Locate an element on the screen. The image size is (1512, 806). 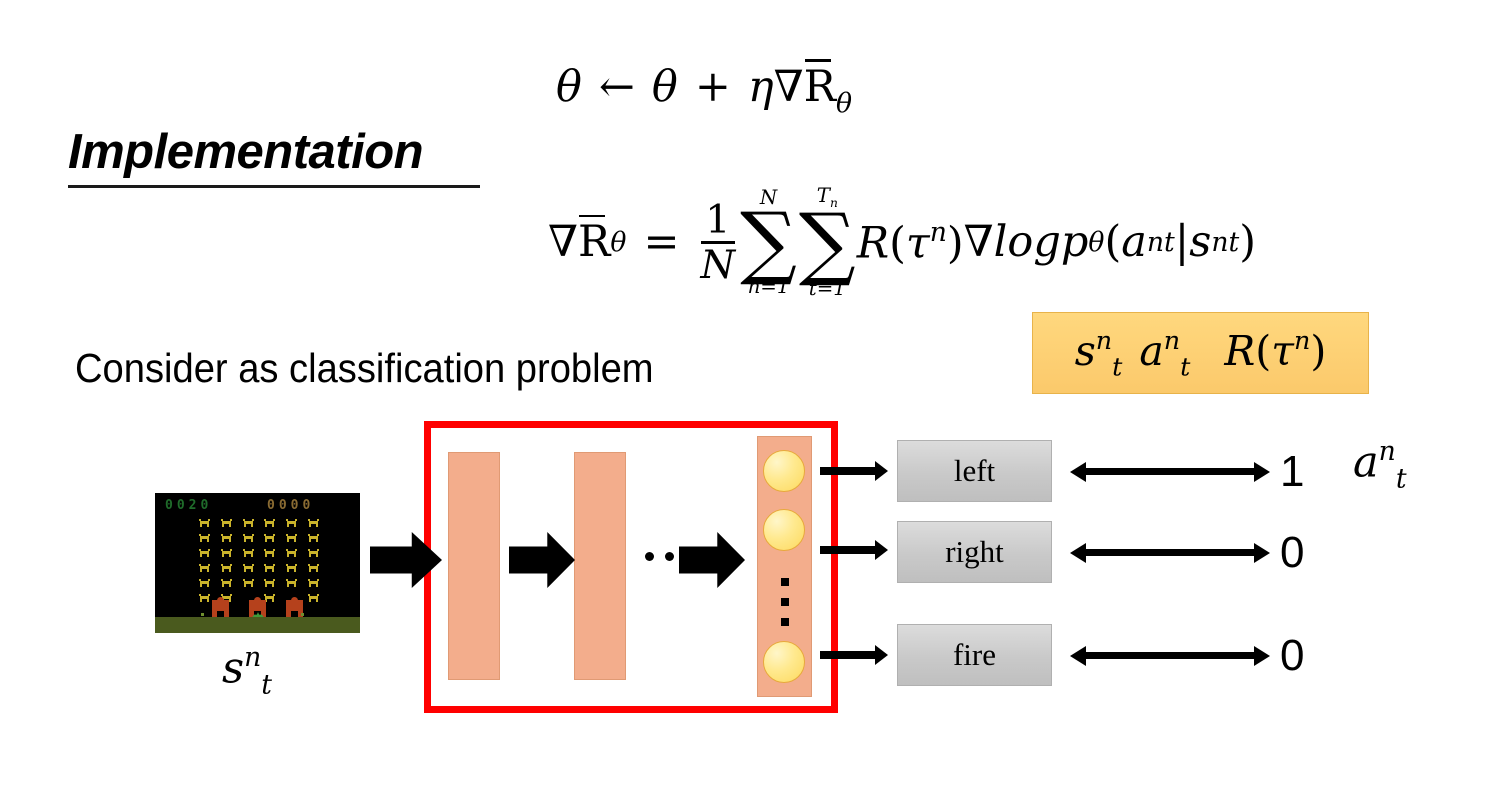
summation-over-n: N ∑ n=1 is located at coordinates (768, 242).